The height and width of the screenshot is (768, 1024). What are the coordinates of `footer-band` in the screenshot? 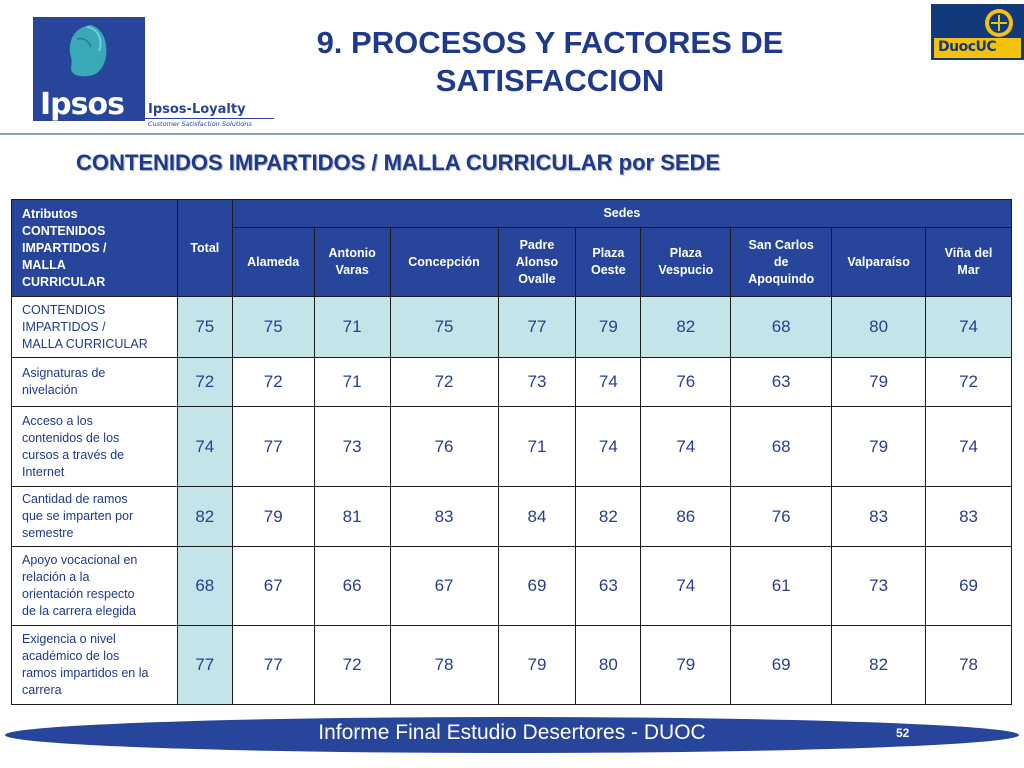 It's located at (512, 735).